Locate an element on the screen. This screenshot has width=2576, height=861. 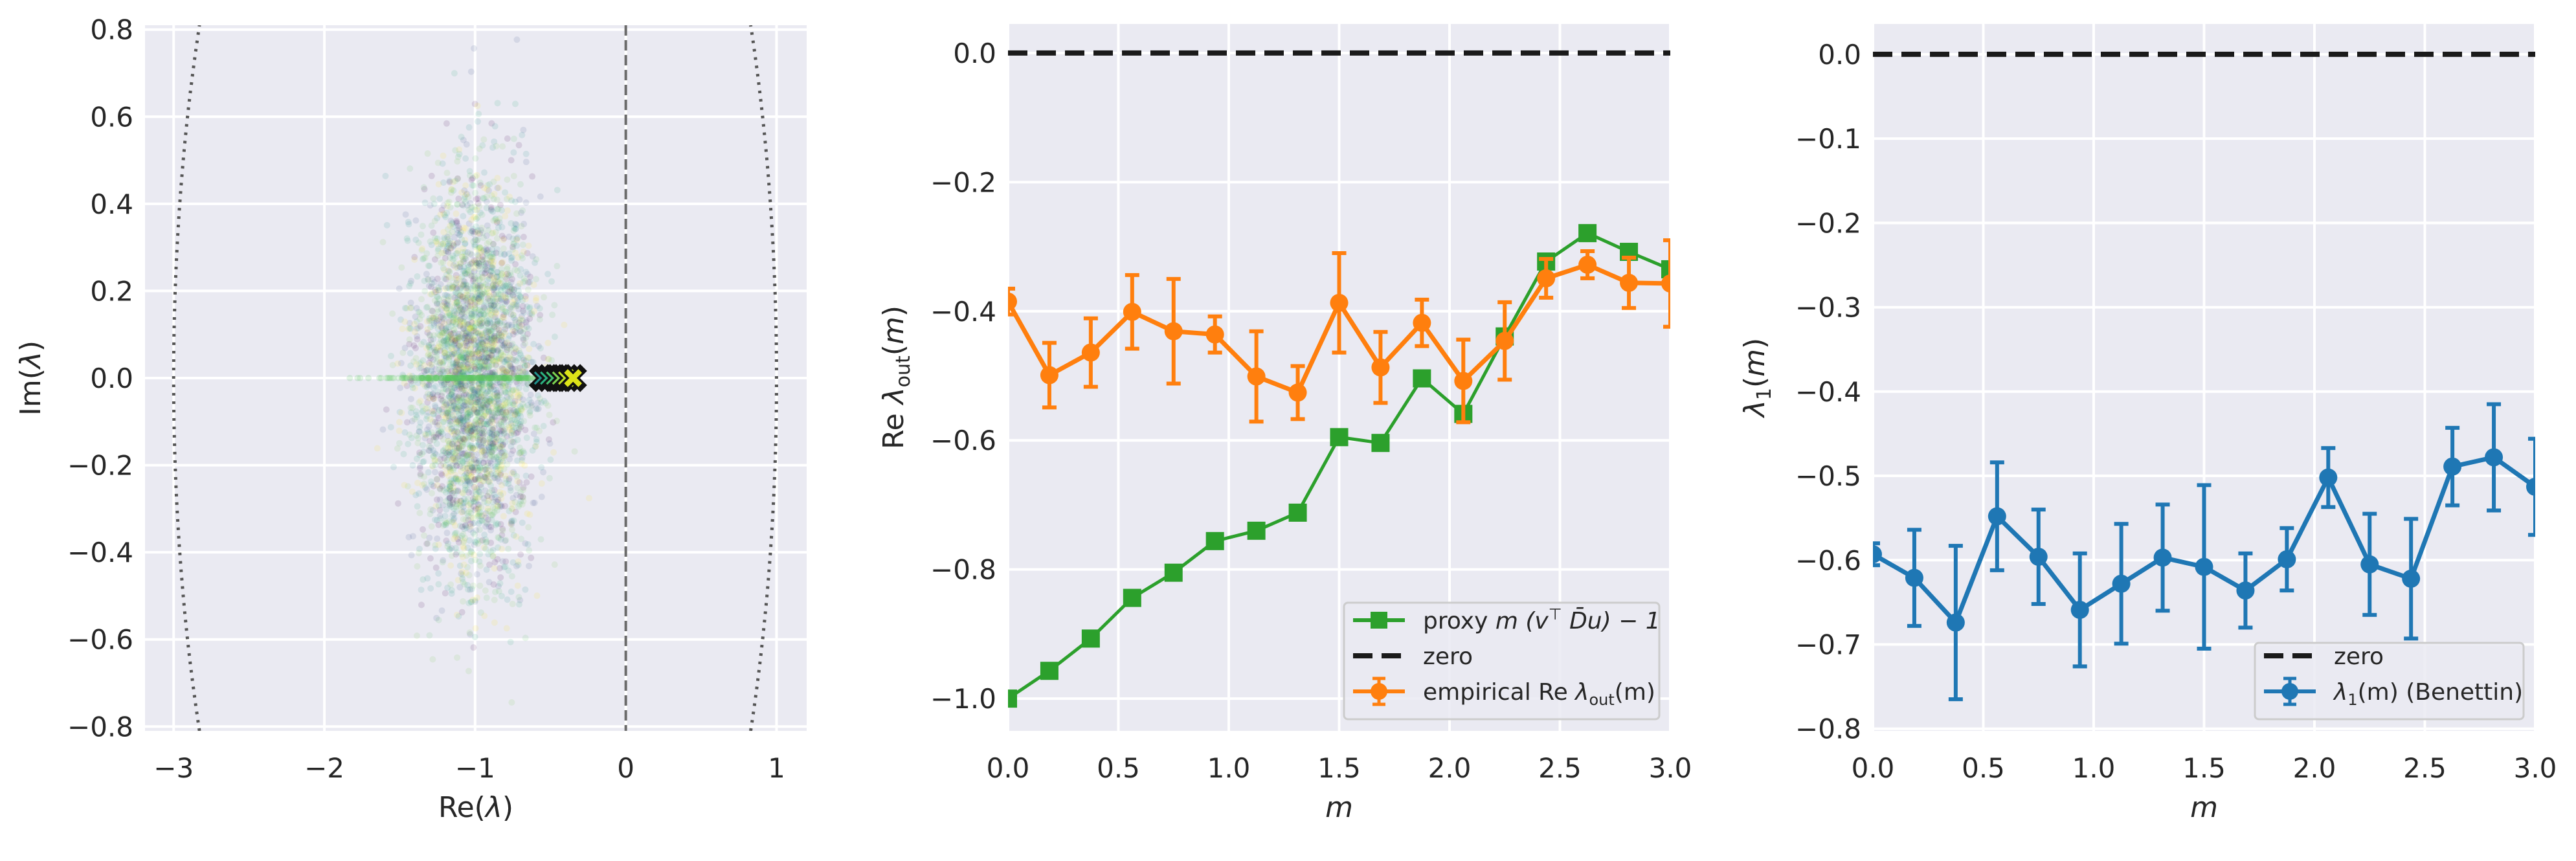
y-tick-label: −0.4 is located at coordinates (1828, 392).